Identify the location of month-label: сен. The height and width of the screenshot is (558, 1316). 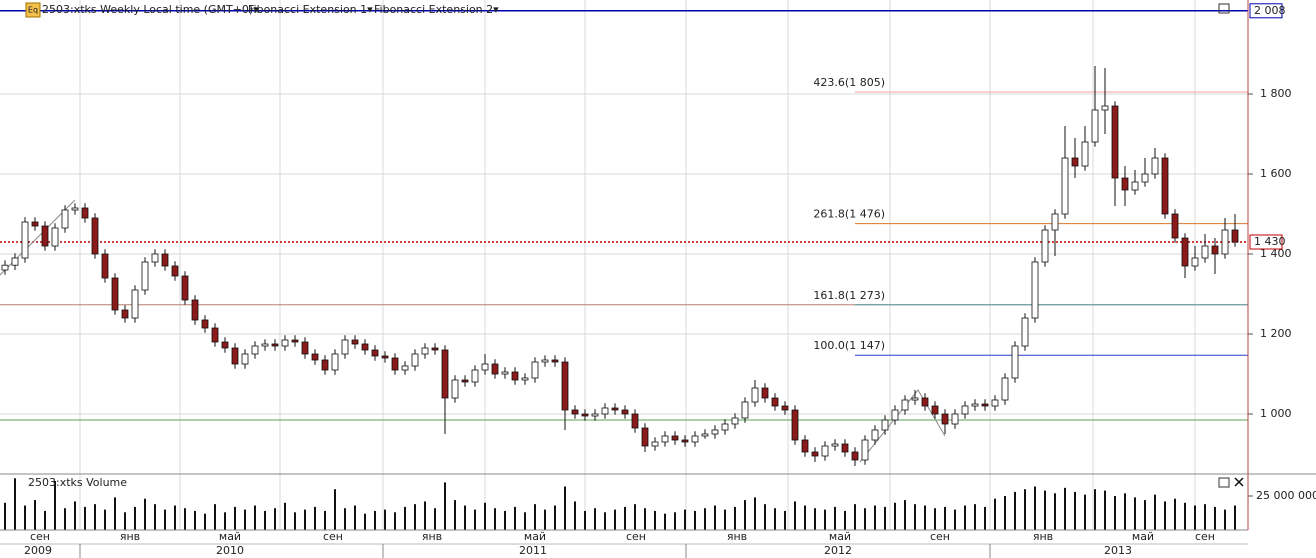
(40, 536).